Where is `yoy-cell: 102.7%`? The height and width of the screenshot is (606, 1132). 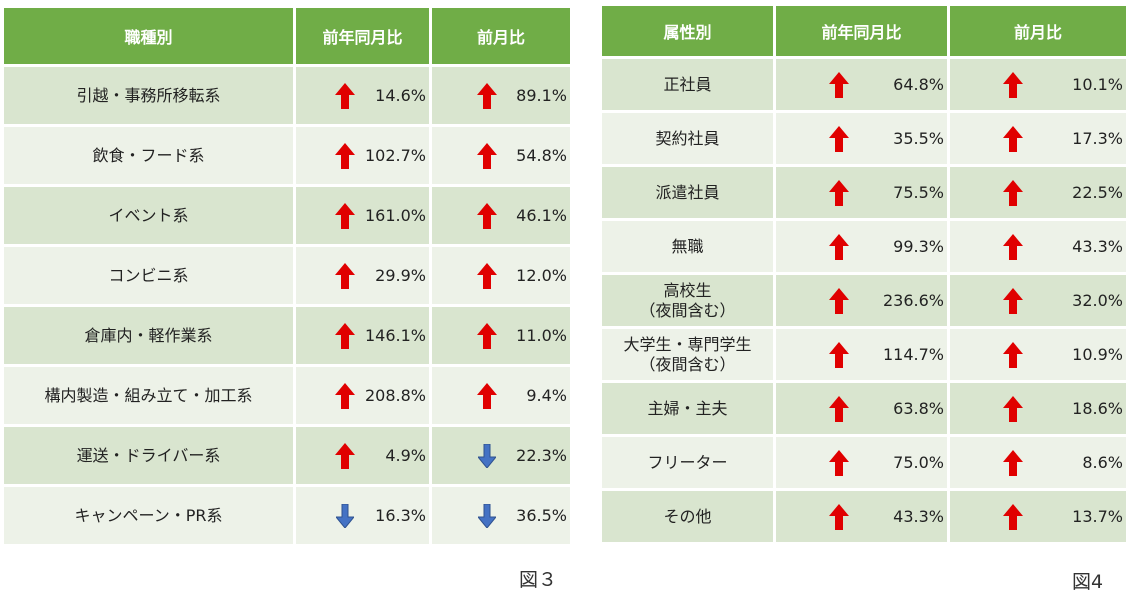 yoy-cell: 102.7% is located at coordinates (364, 157).